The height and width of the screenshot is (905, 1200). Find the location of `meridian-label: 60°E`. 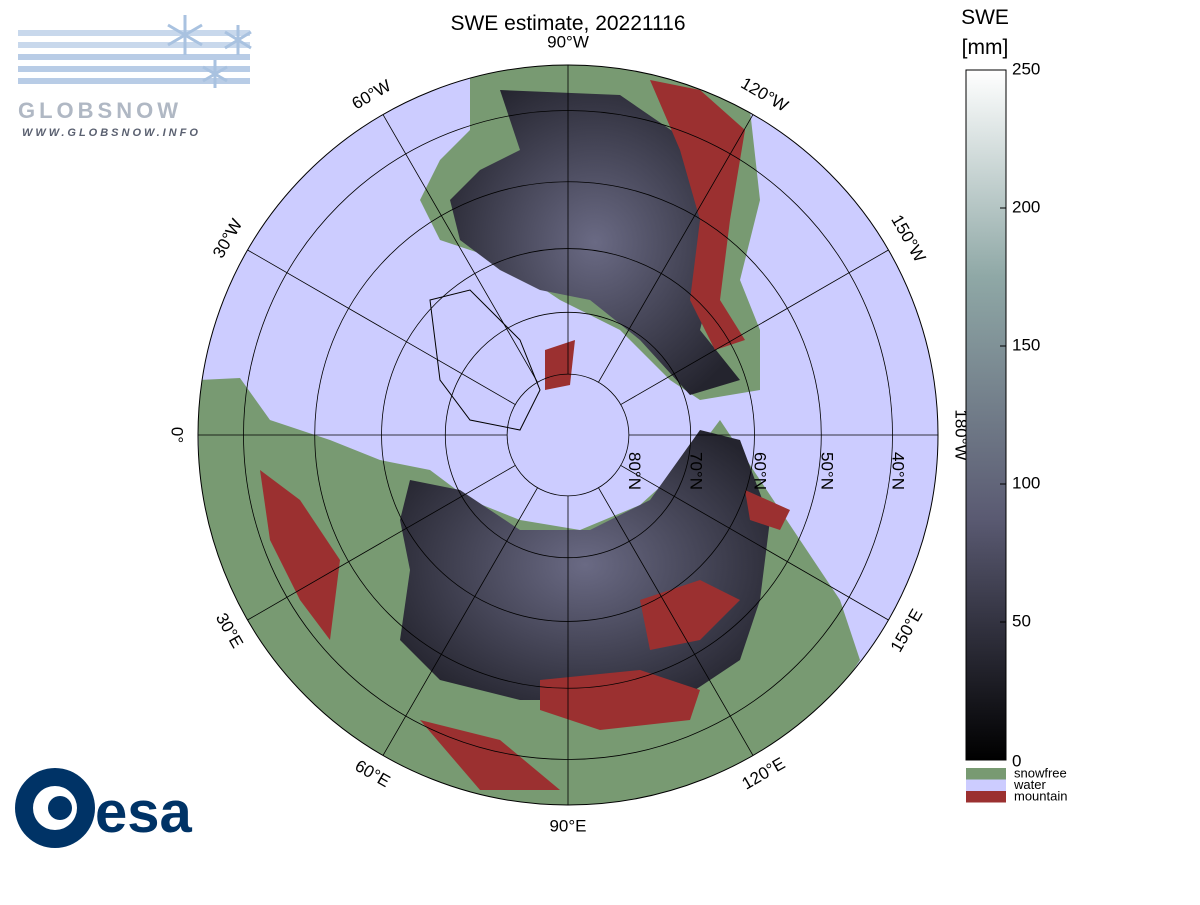

meridian-label: 60°E is located at coordinates (373, 773).